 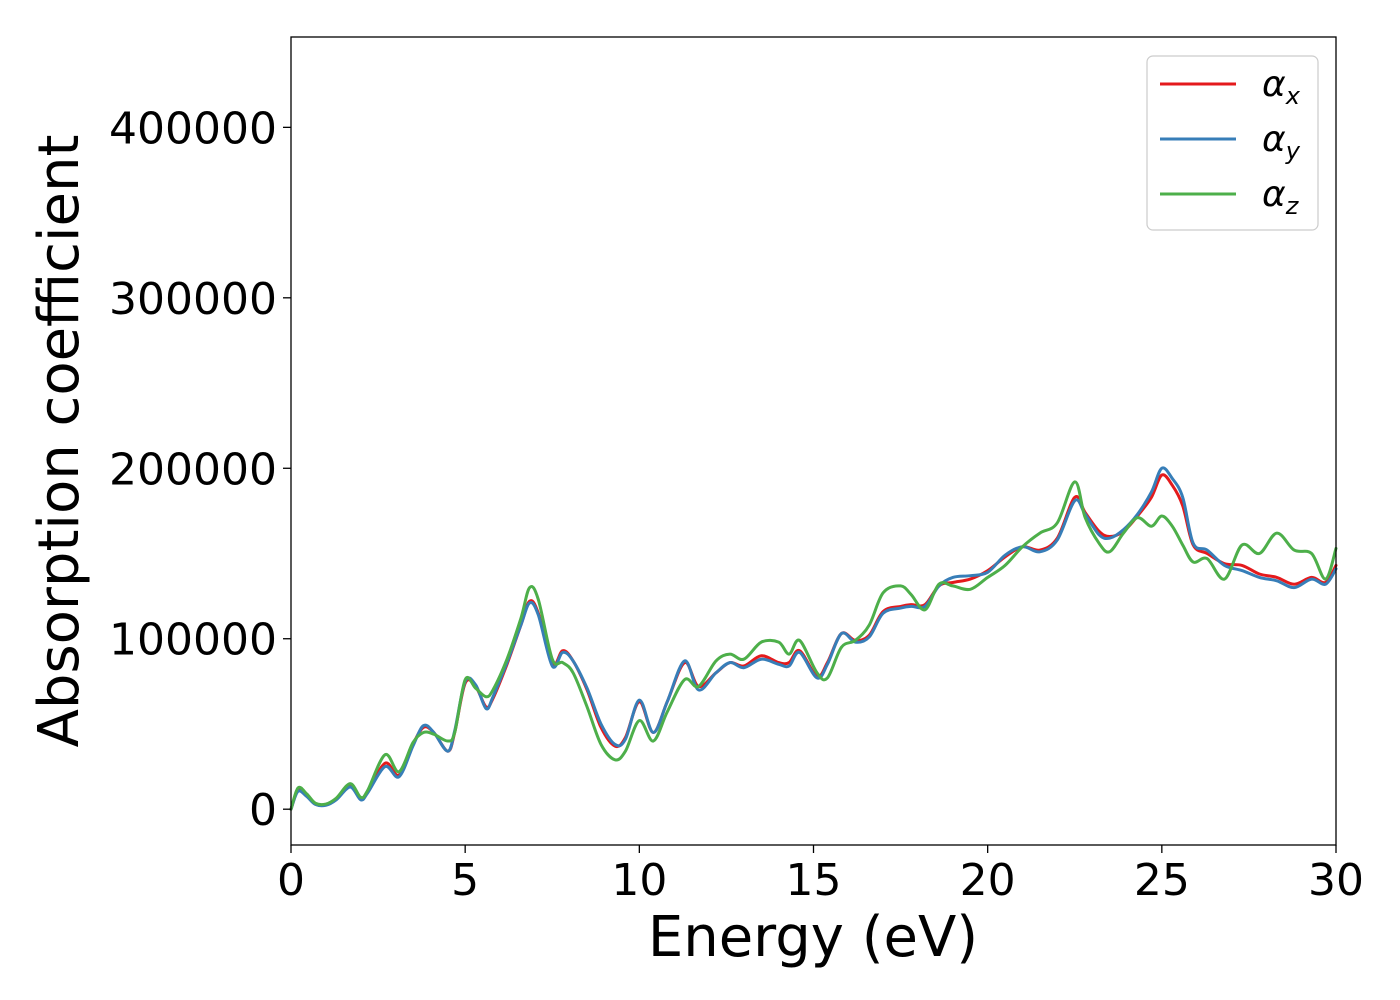 I want to click on legend-label-y: αy, so click(x=1281, y=142).